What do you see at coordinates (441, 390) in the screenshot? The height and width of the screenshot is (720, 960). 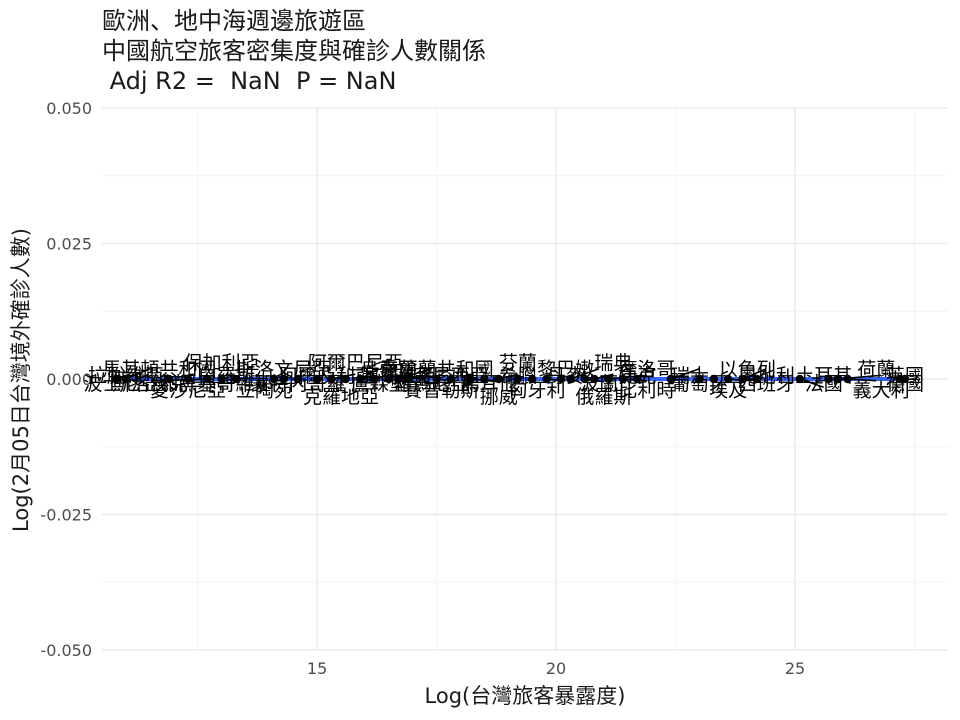 I see `point-label: 賽普勒斯` at bounding box center [441, 390].